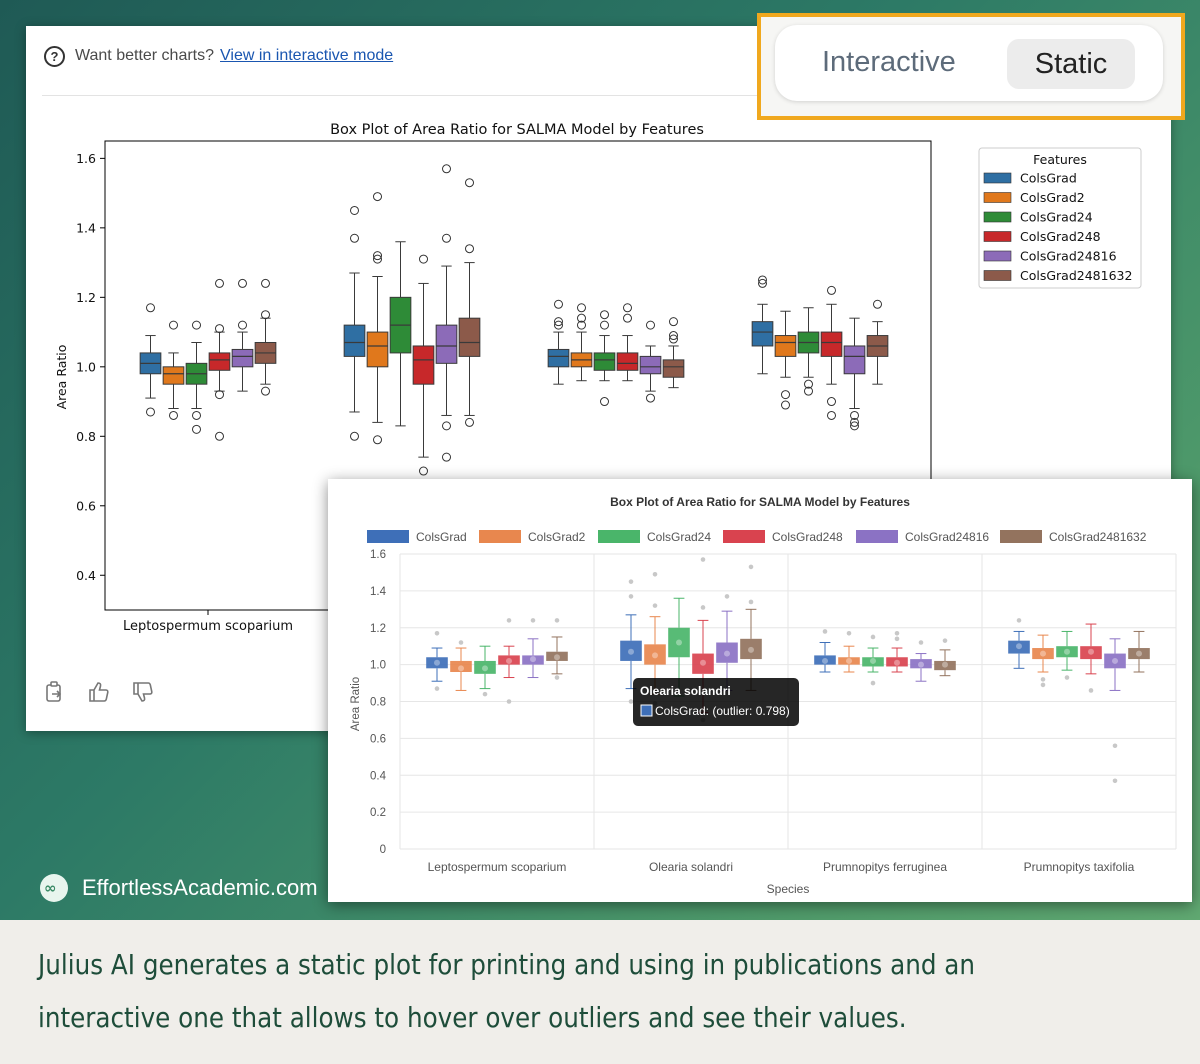 The height and width of the screenshot is (1064, 1200). I want to click on x-tick-label: Prumnopitys taxifolia, so click(1079, 867).